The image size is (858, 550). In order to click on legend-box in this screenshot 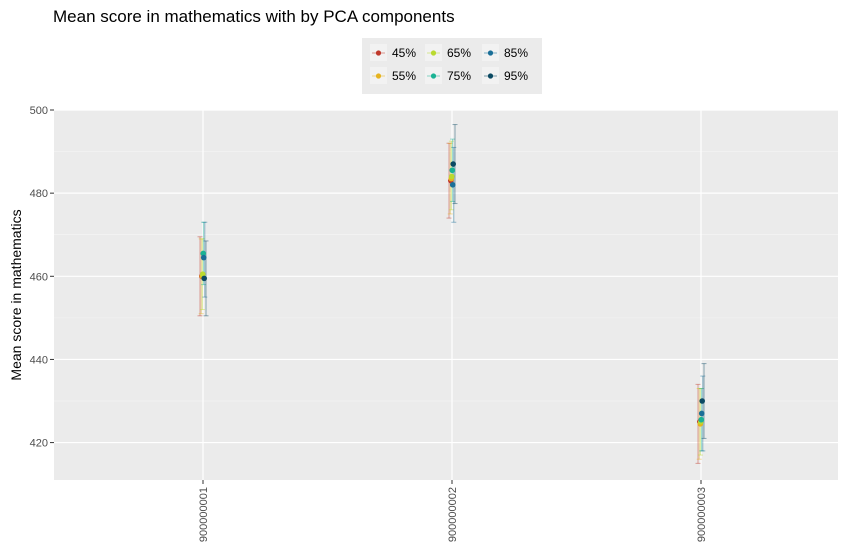, I will do `click(452, 66)`.